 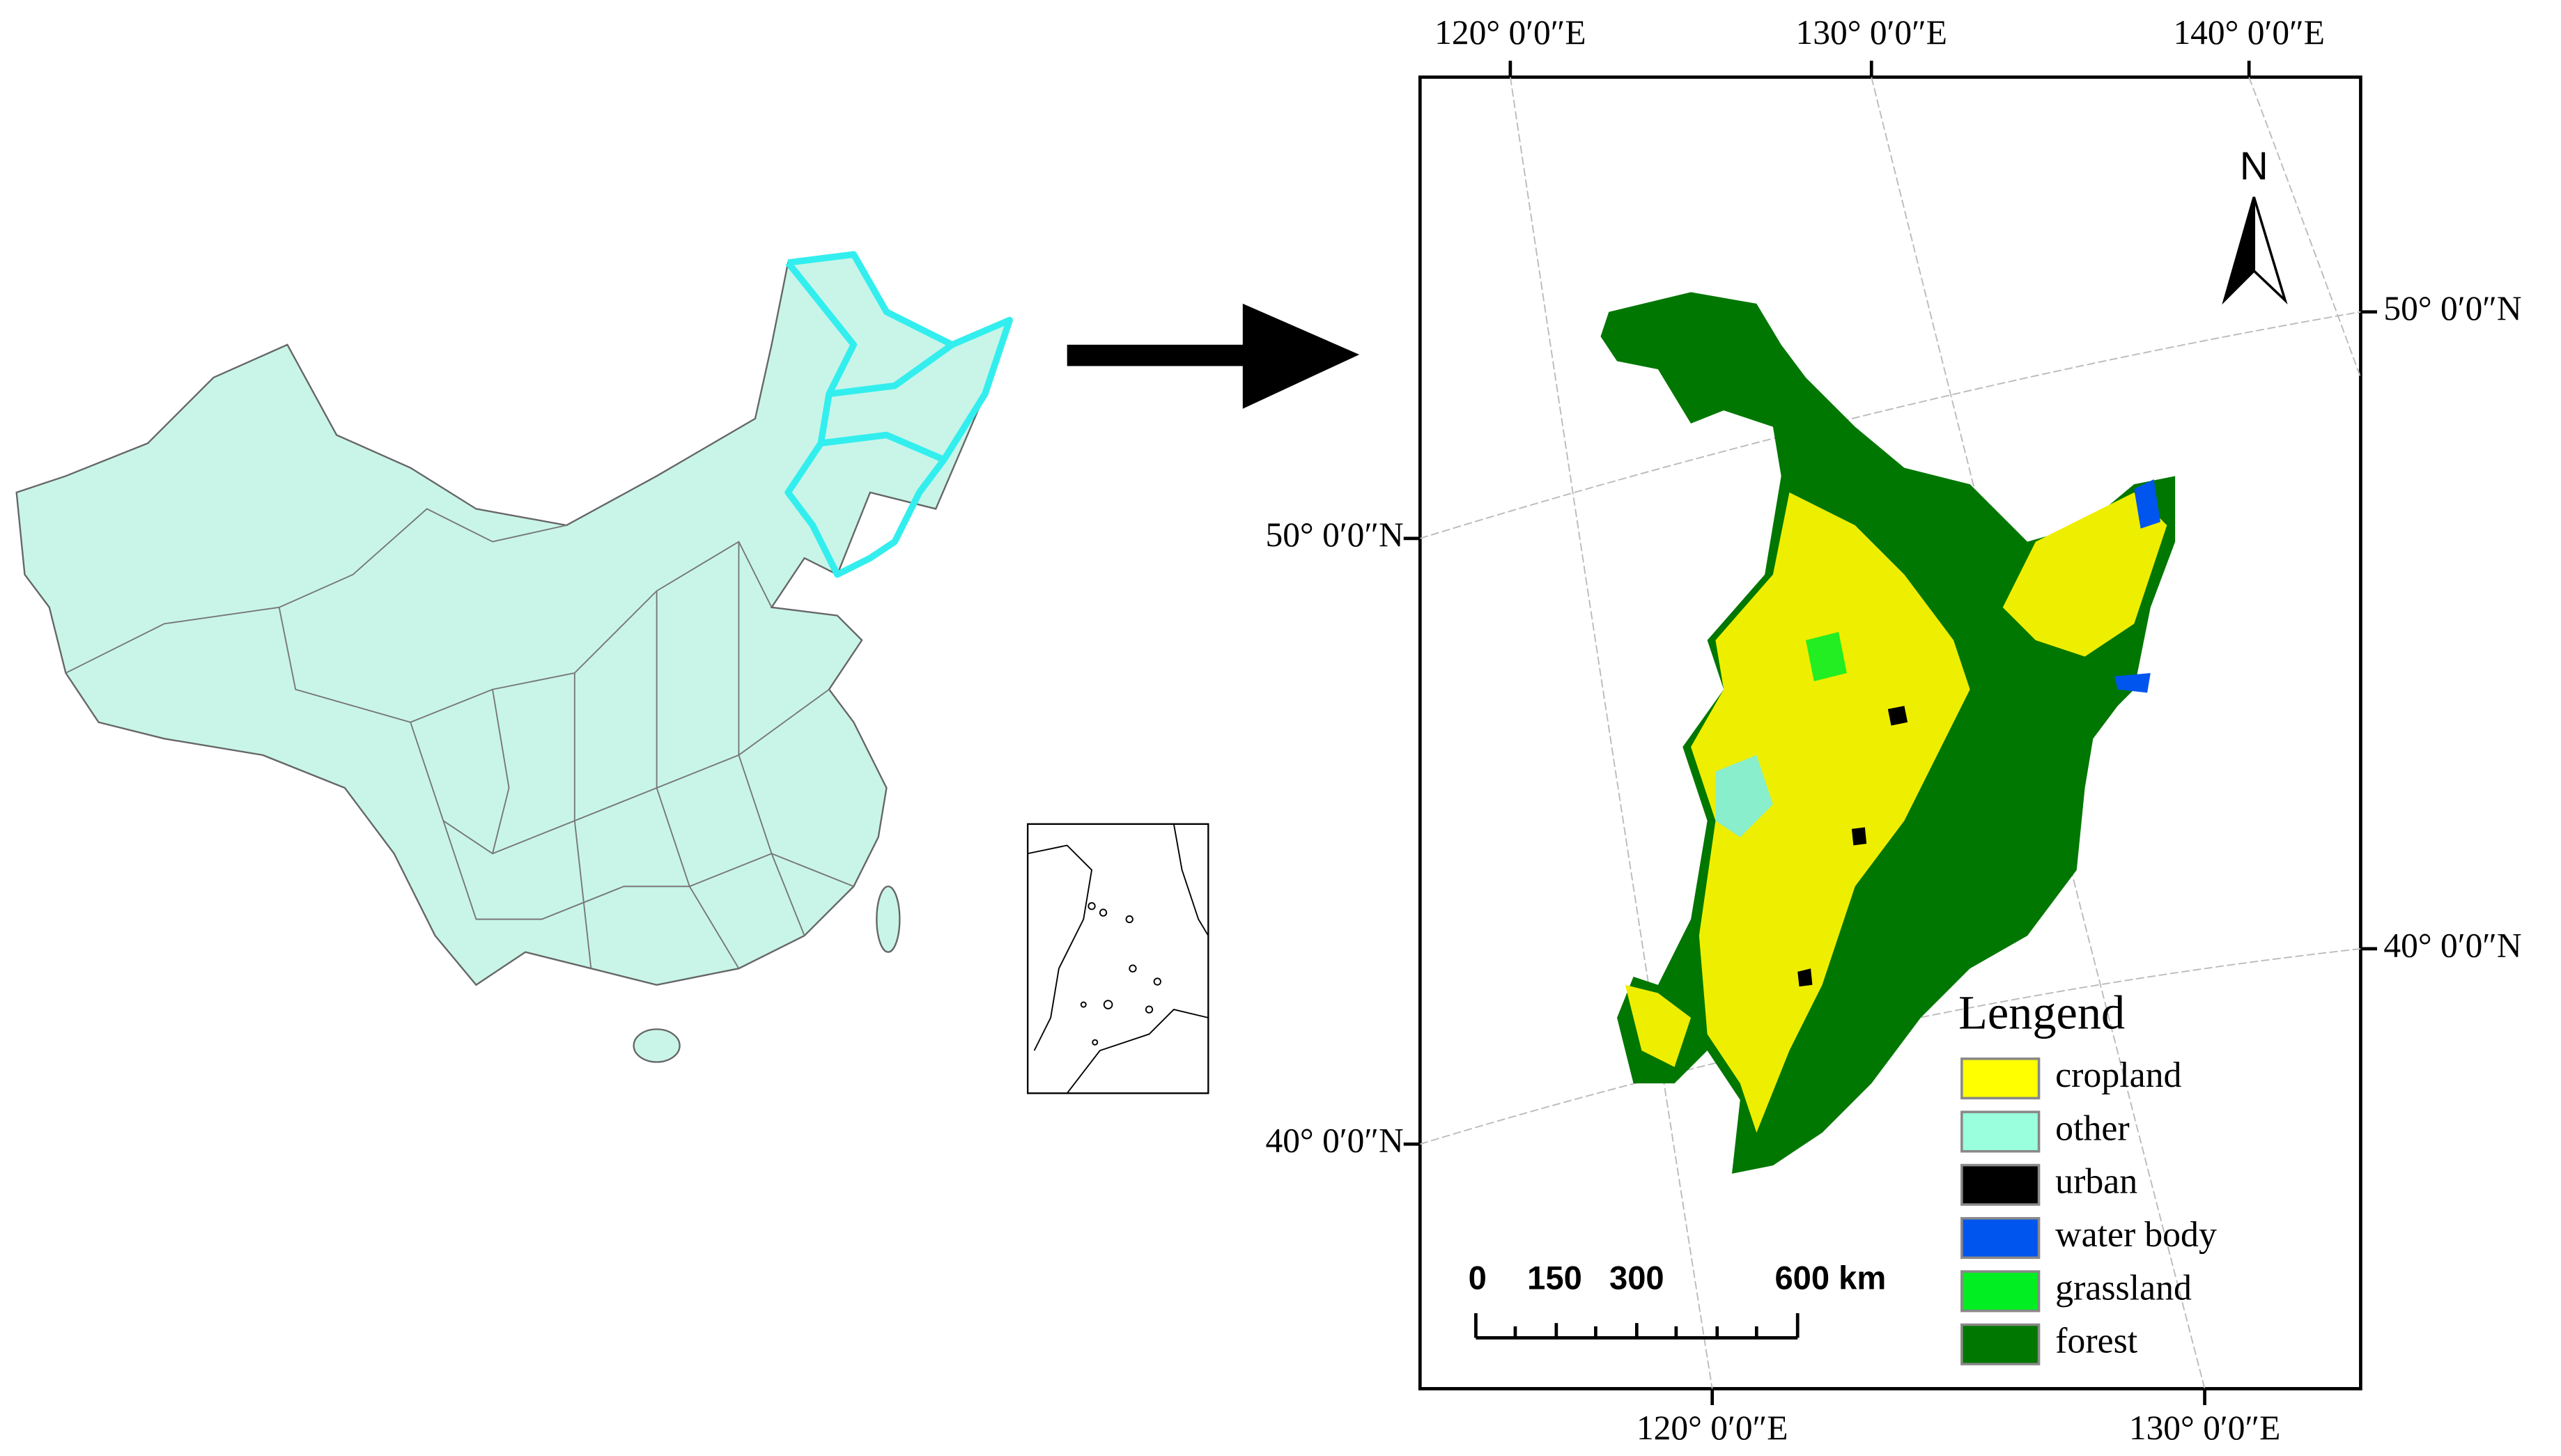 I want to click on scale-bar, so click(x=1637, y=1326).